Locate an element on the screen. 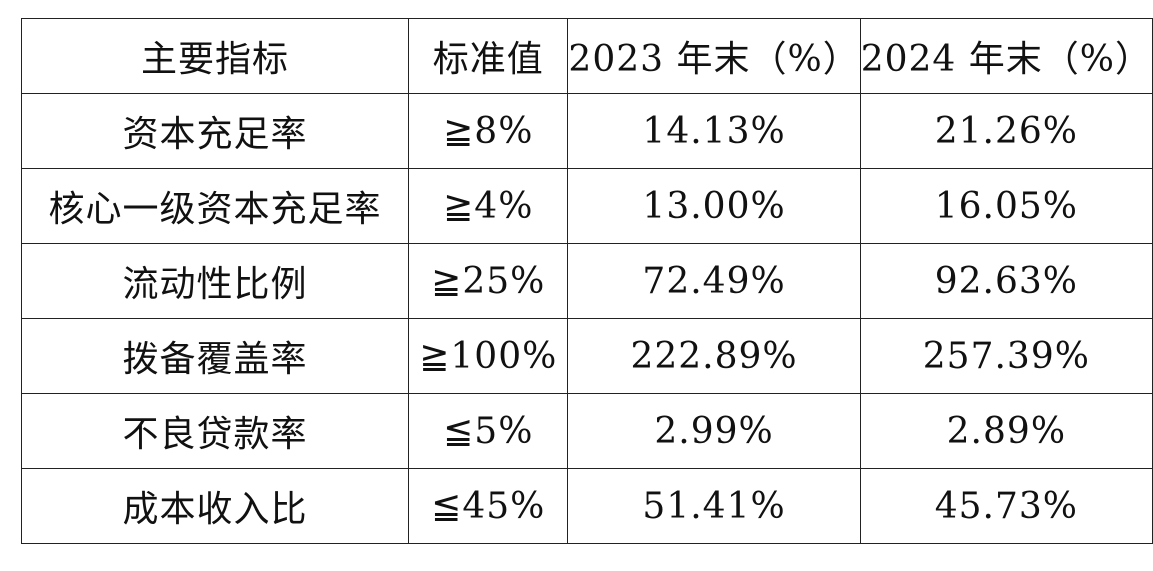 This screenshot has height=571, width=1153. header-standard: 标准值 is located at coordinates (488, 56).